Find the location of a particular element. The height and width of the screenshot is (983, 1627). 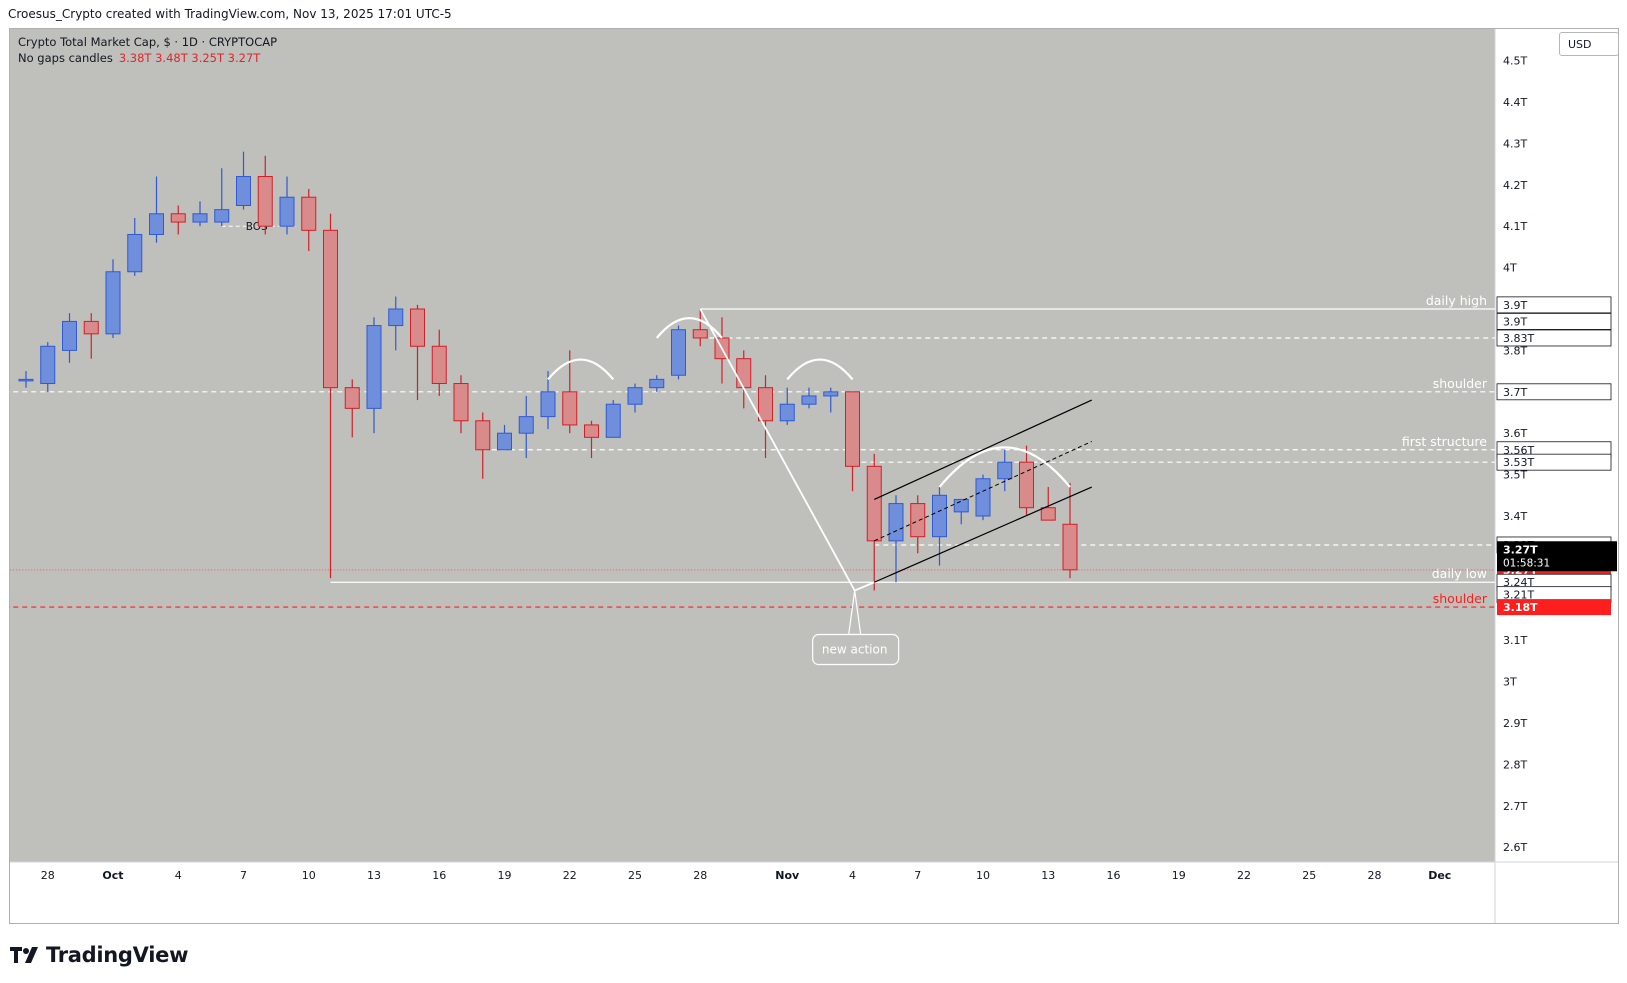

price-tick-label: 3T is located at coordinates (1510, 682).